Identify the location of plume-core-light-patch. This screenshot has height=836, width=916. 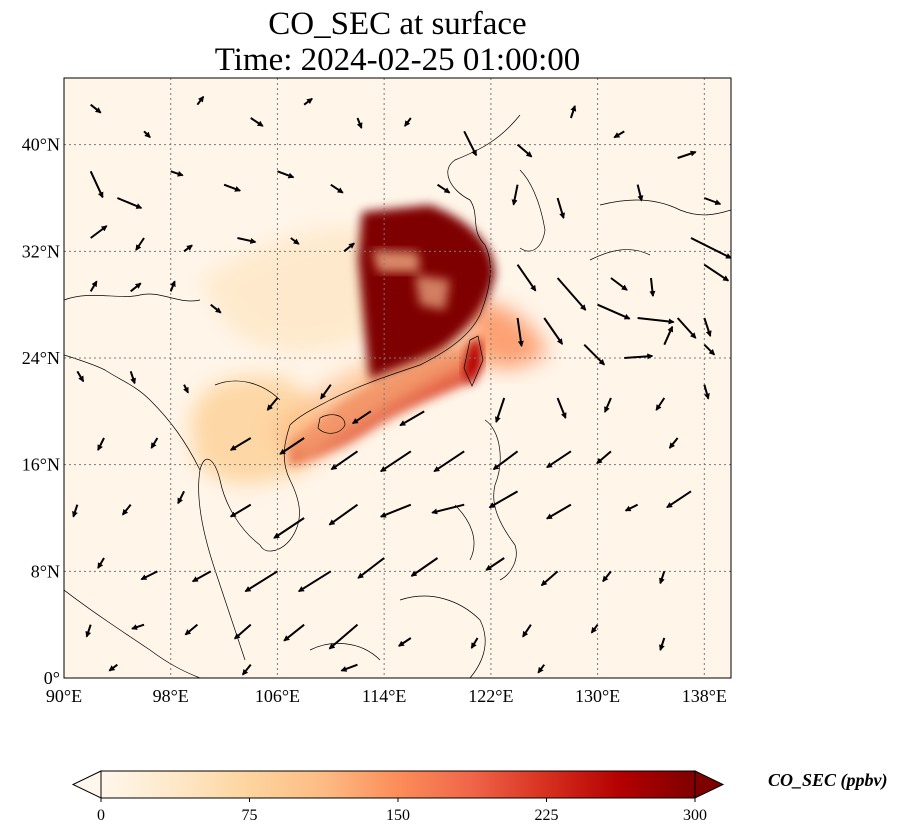
(396, 261).